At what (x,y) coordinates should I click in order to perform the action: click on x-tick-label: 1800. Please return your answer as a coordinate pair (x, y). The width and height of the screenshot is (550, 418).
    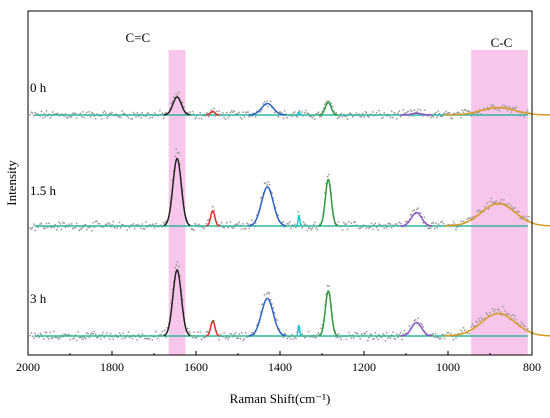
    Looking at the image, I should click on (112, 367).